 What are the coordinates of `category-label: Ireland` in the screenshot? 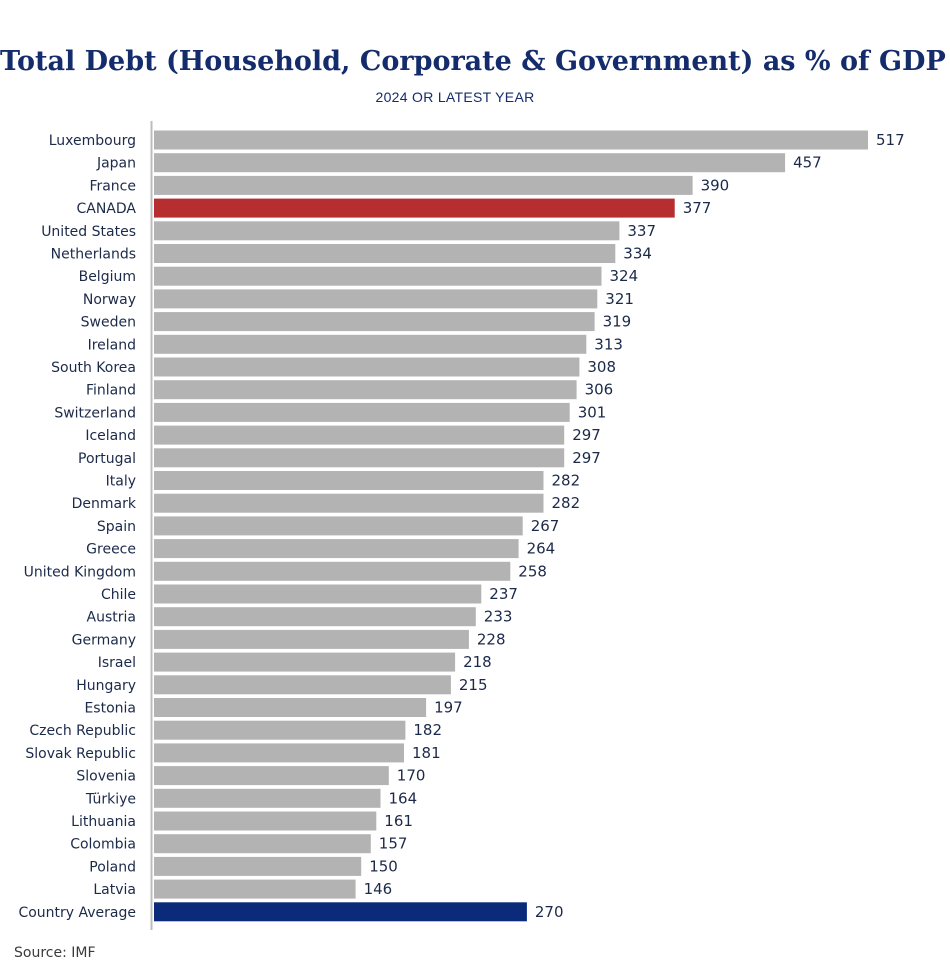 It's located at (112, 345).